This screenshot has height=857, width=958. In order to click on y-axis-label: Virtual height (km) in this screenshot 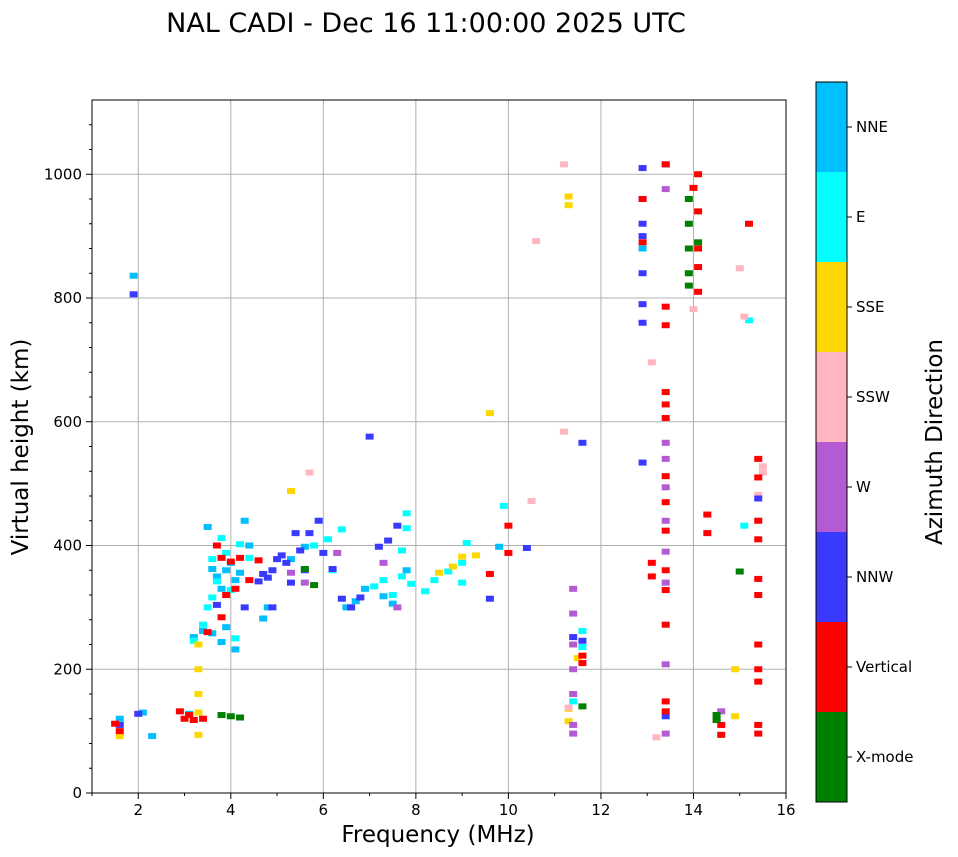, I will do `click(21, 447)`.